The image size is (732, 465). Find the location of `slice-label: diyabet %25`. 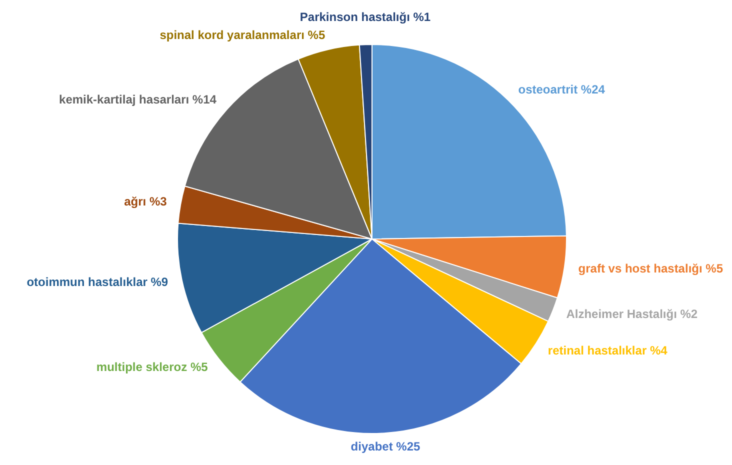

slice-label: diyabet %25 is located at coordinates (385, 446).